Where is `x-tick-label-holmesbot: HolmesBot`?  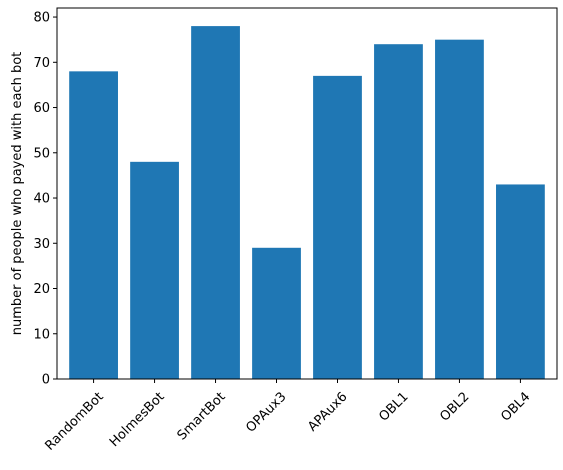 x-tick-label-holmesbot: HolmesBot is located at coordinates (137, 419).